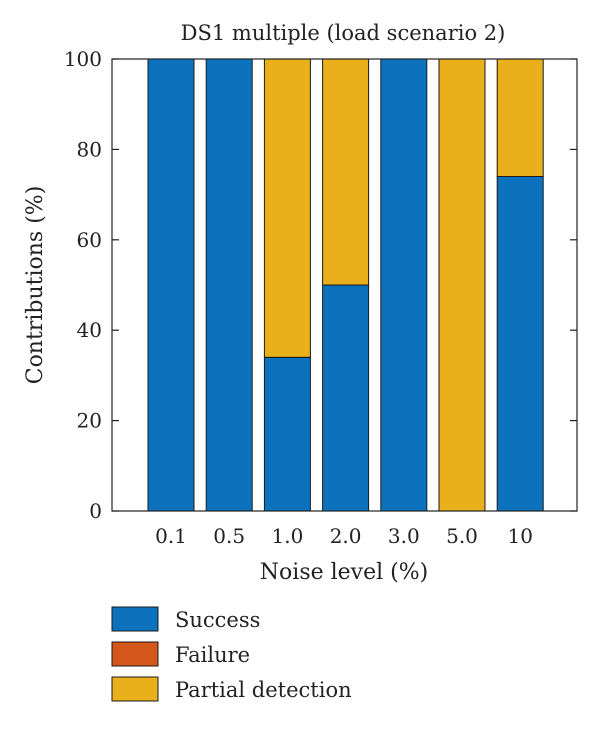 This screenshot has height=730, width=600. What do you see at coordinates (343, 33) in the screenshot?
I see `chart-title: DS1 multiple (load scenario 2)` at bounding box center [343, 33].